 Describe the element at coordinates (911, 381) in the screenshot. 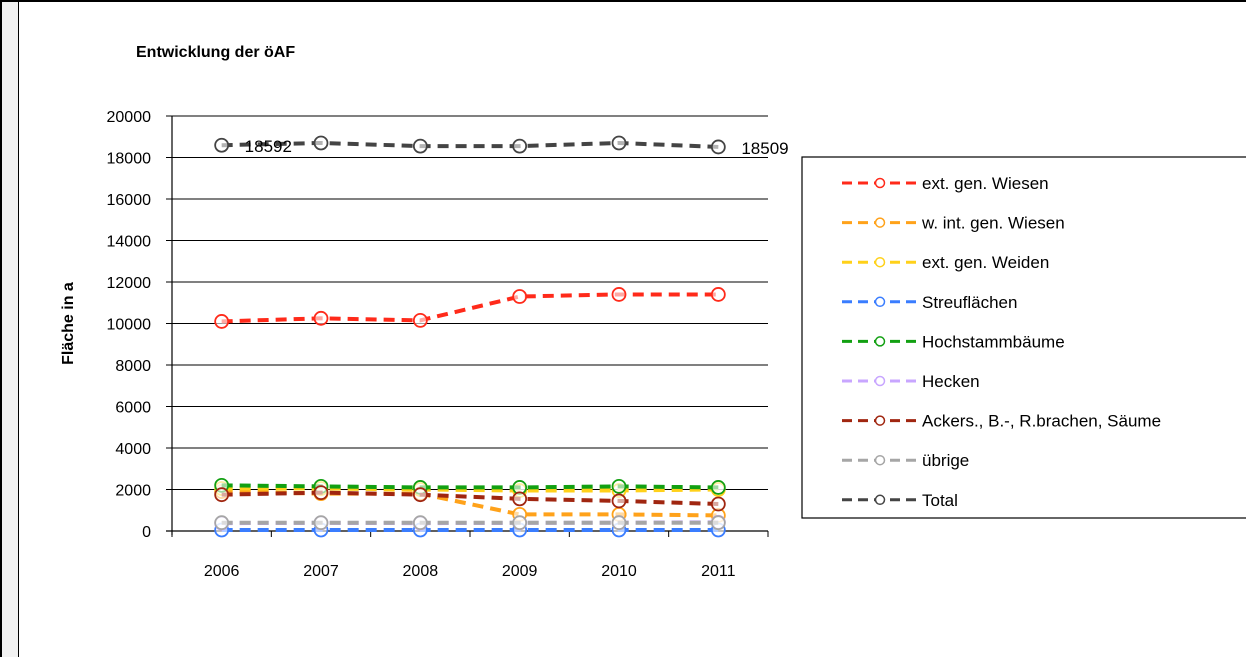

I see `legend-item: Hecken` at that location.